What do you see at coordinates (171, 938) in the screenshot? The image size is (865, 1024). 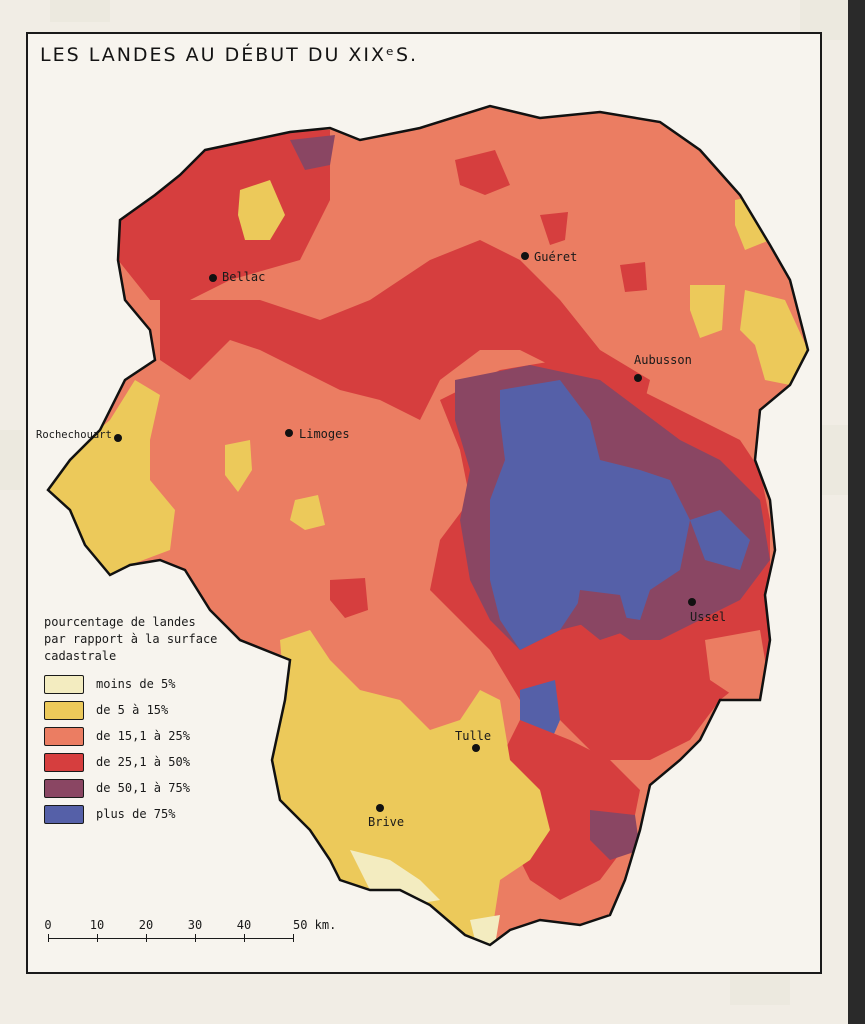 I see `scale-line` at bounding box center [171, 938].